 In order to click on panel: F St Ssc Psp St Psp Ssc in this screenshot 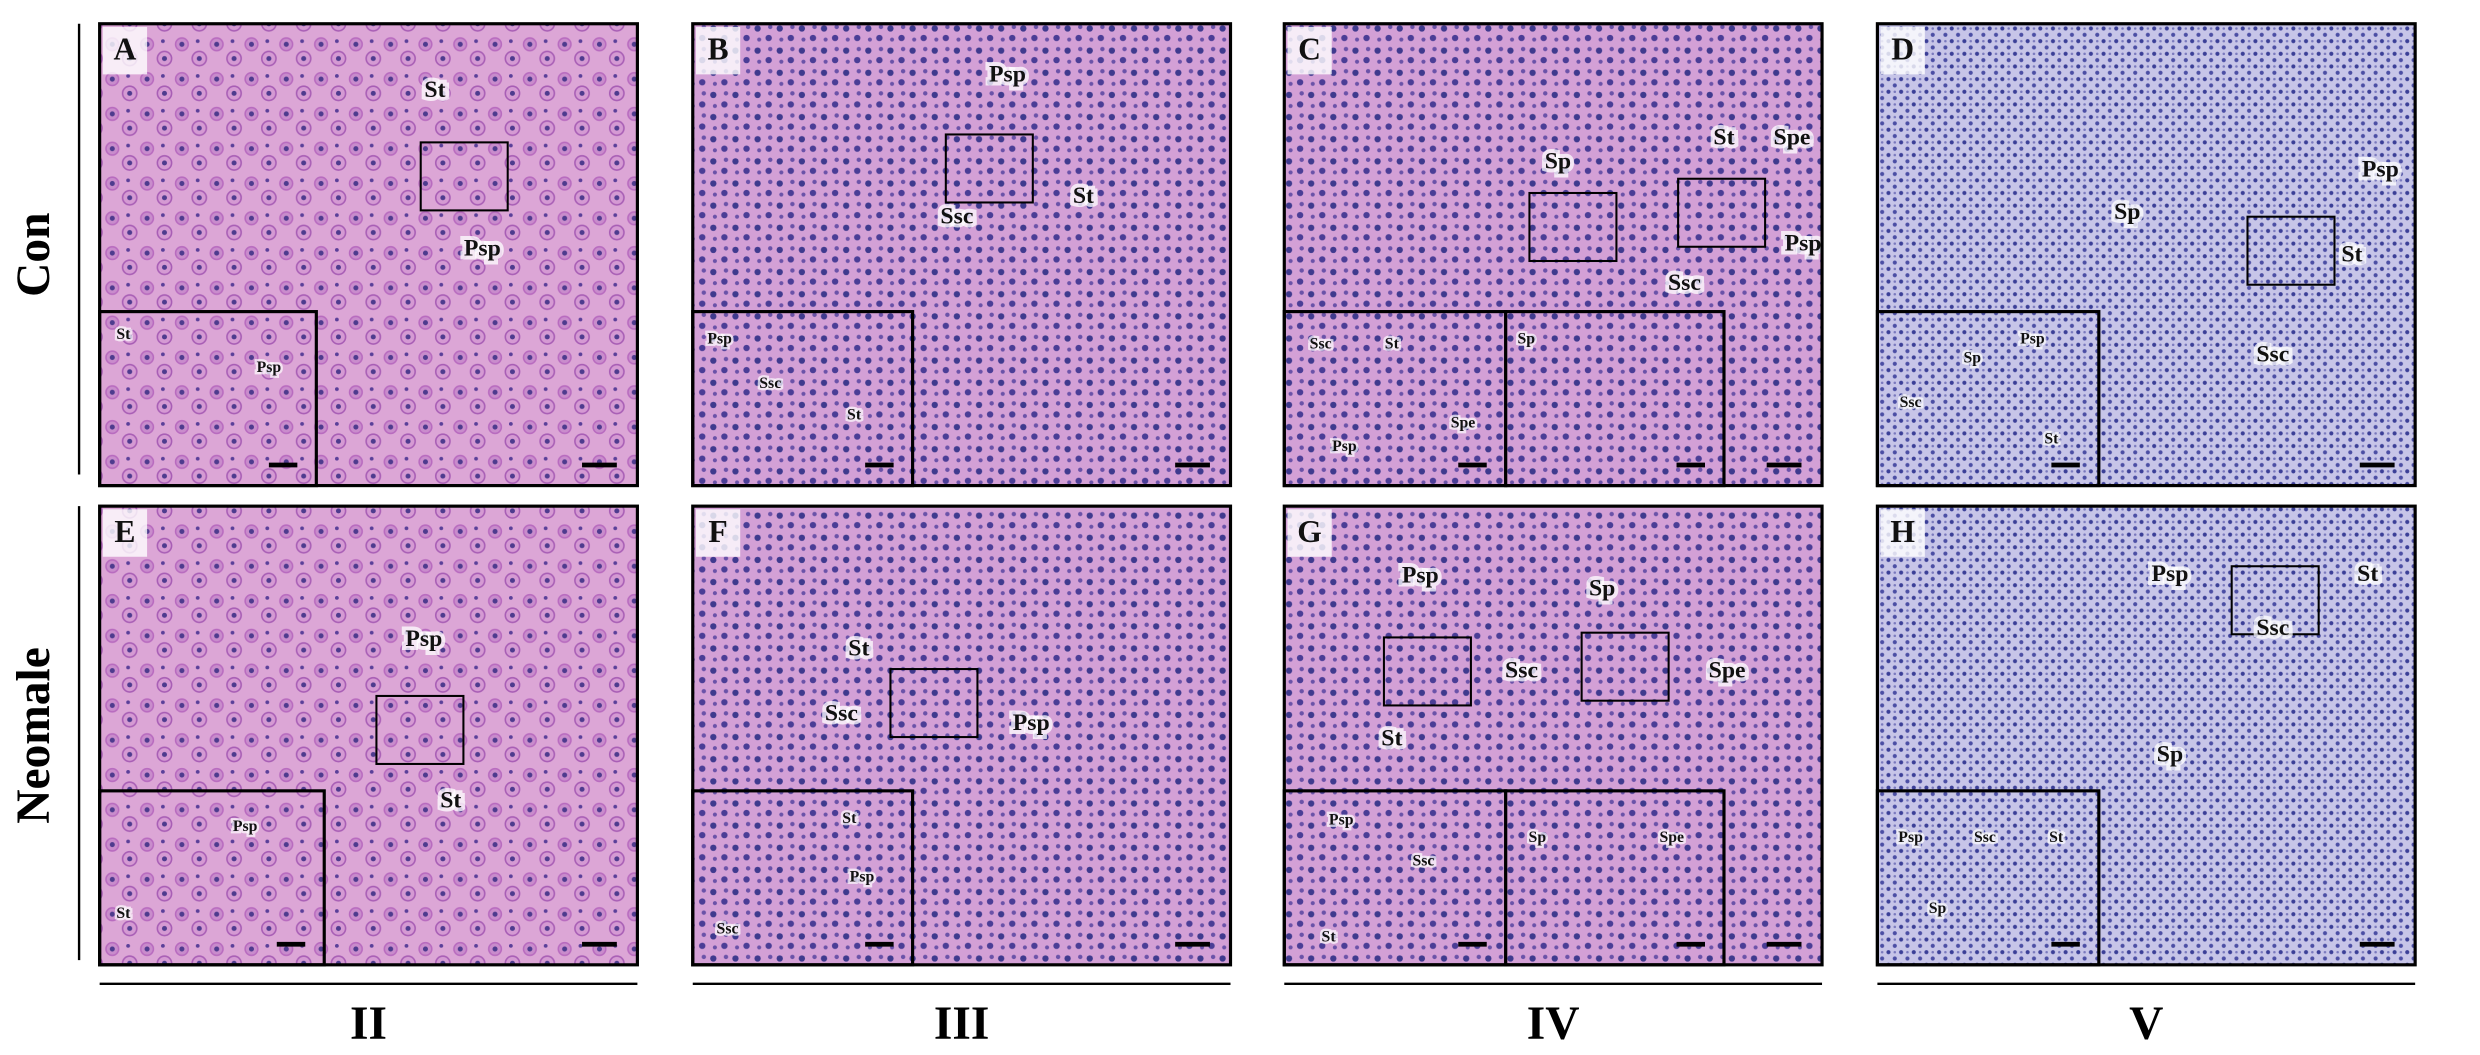, I will do `click(962, 735)`.